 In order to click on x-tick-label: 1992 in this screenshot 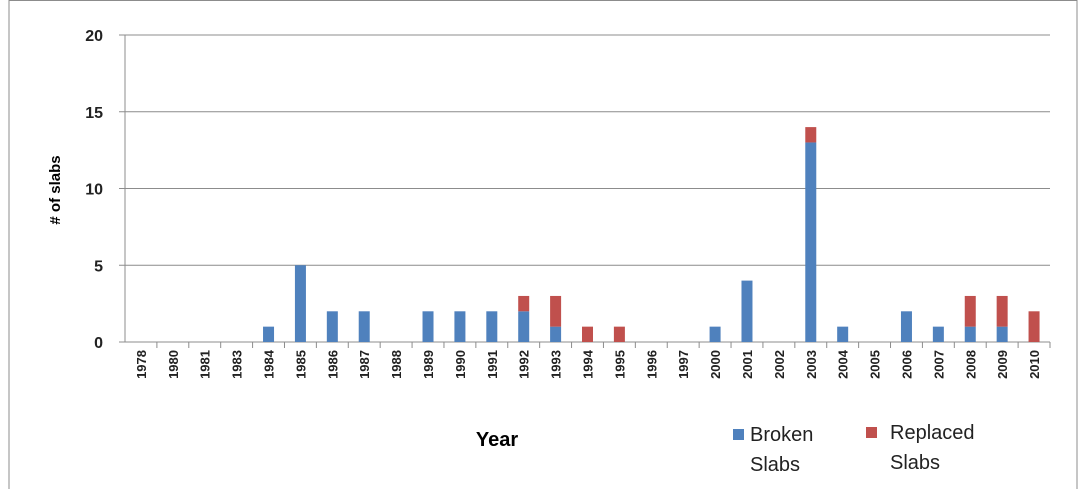, I will do `click(524, 364)`.